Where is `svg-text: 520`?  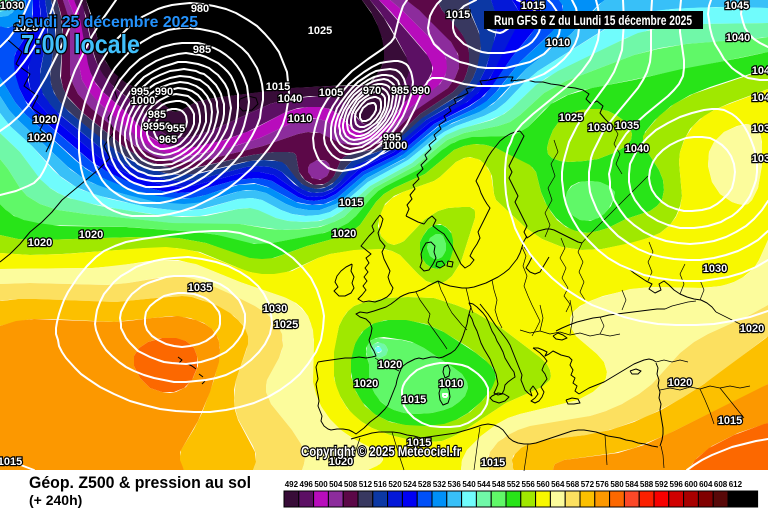
svg-text: 520 is located at coordinates (395, 484).